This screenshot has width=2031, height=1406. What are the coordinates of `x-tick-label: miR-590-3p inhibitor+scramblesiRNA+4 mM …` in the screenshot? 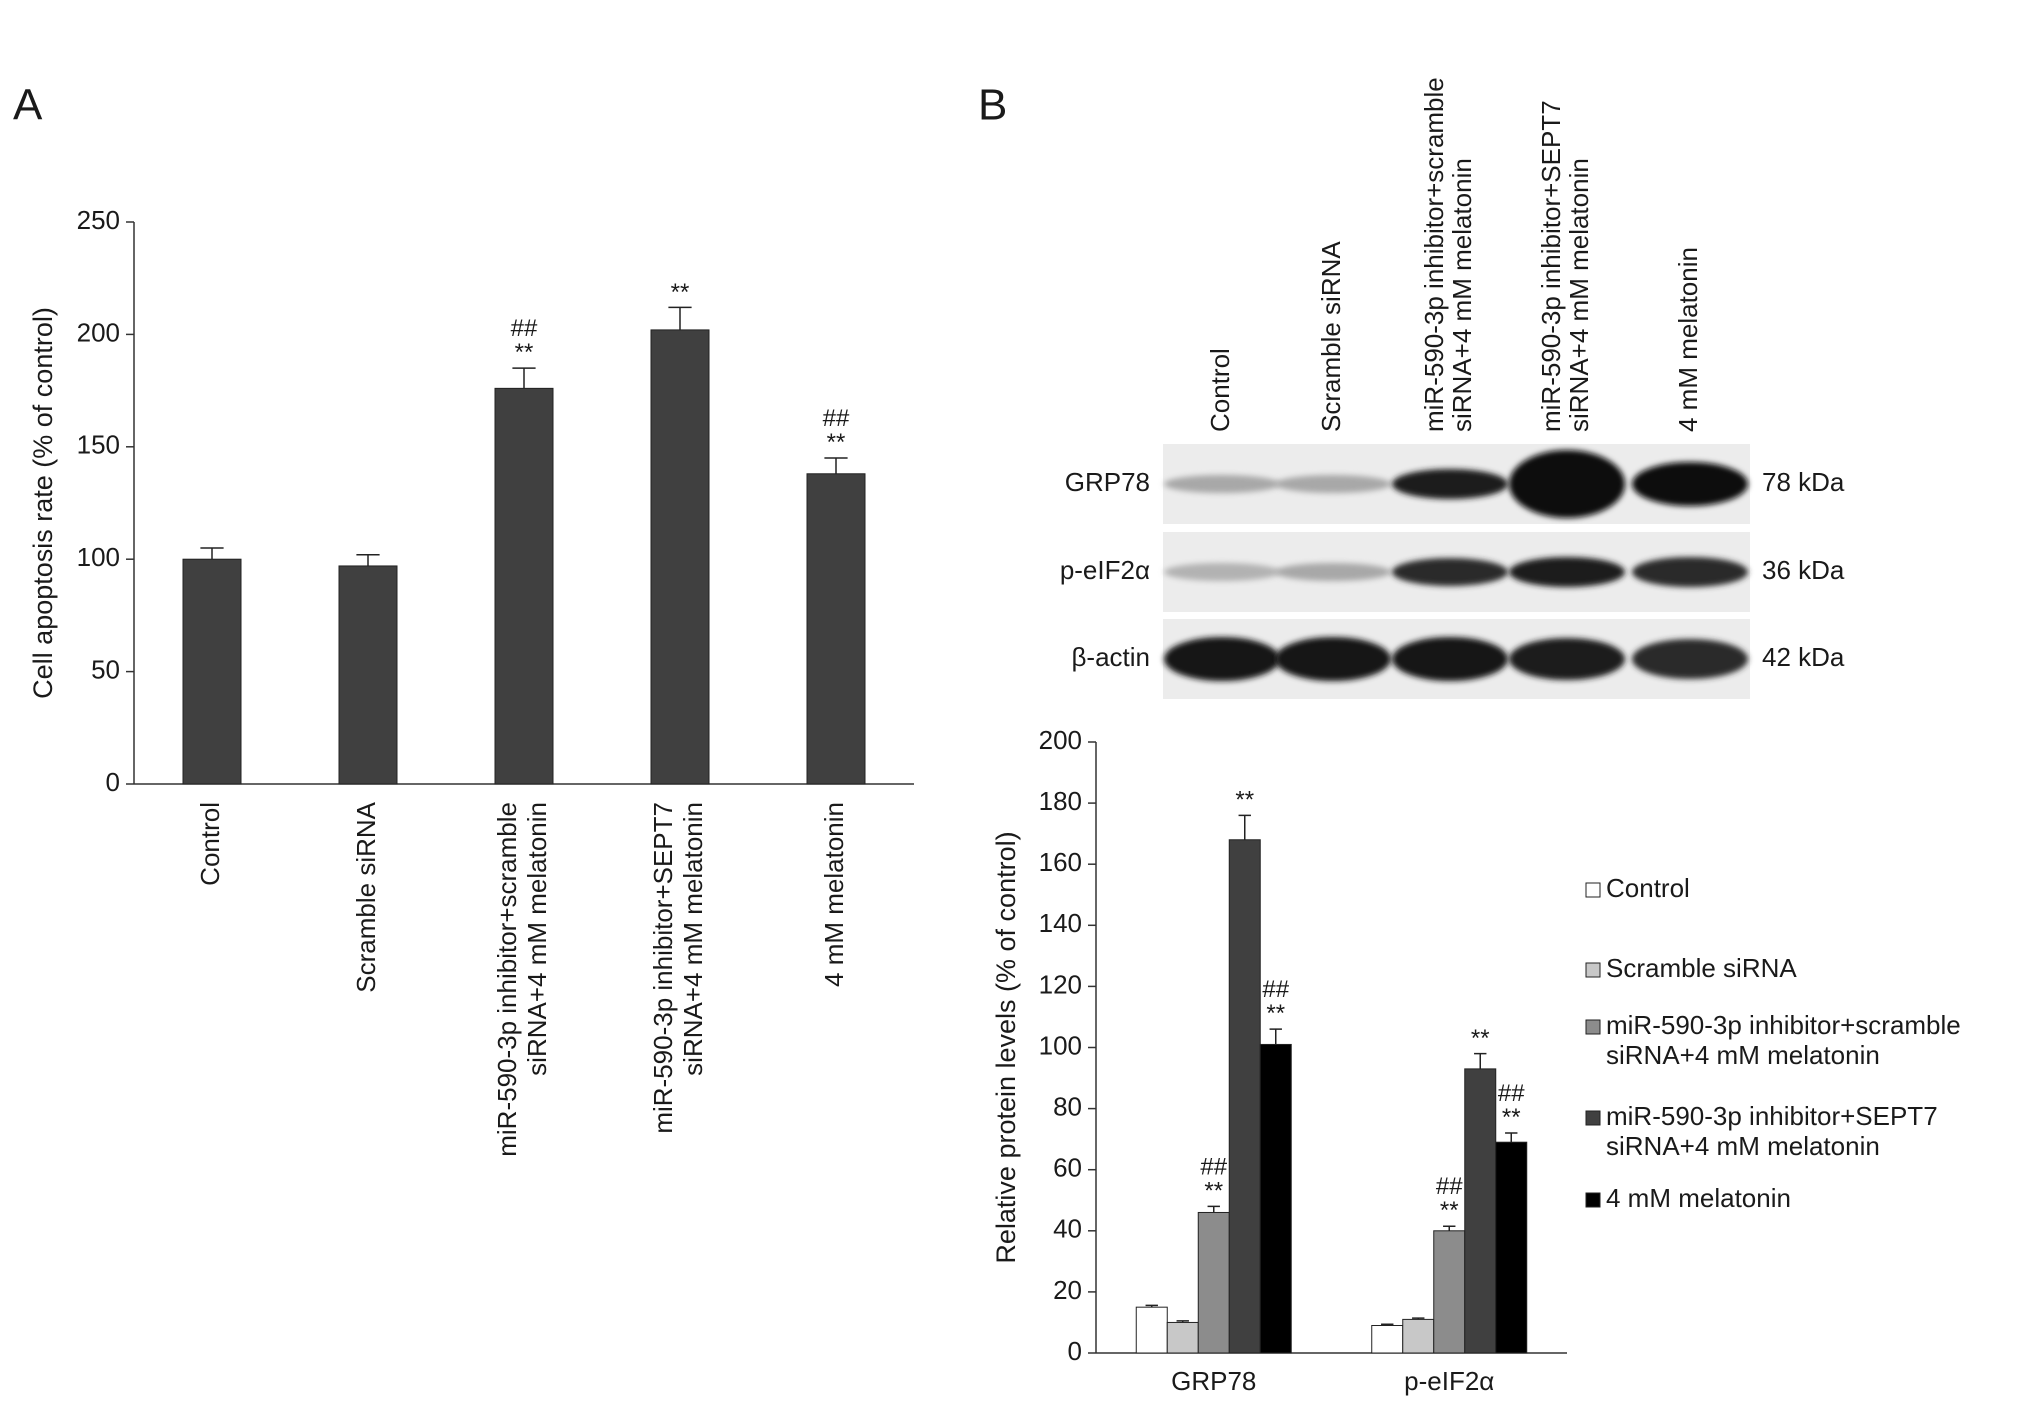 It's located at (522, 979).